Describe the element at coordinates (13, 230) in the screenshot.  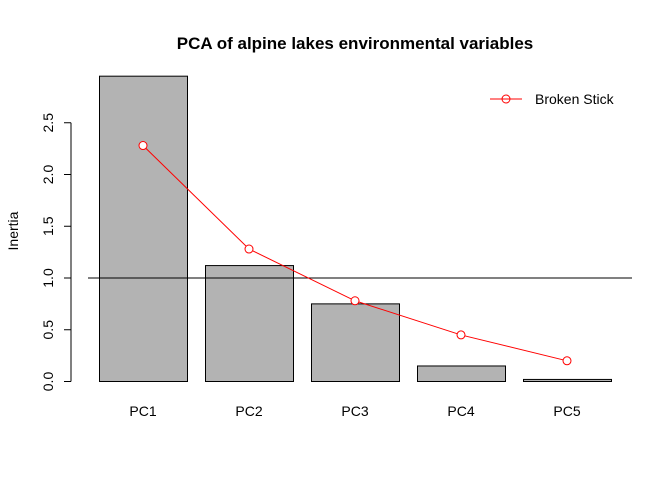
I see `y-axis-label: Inertia` at that location.